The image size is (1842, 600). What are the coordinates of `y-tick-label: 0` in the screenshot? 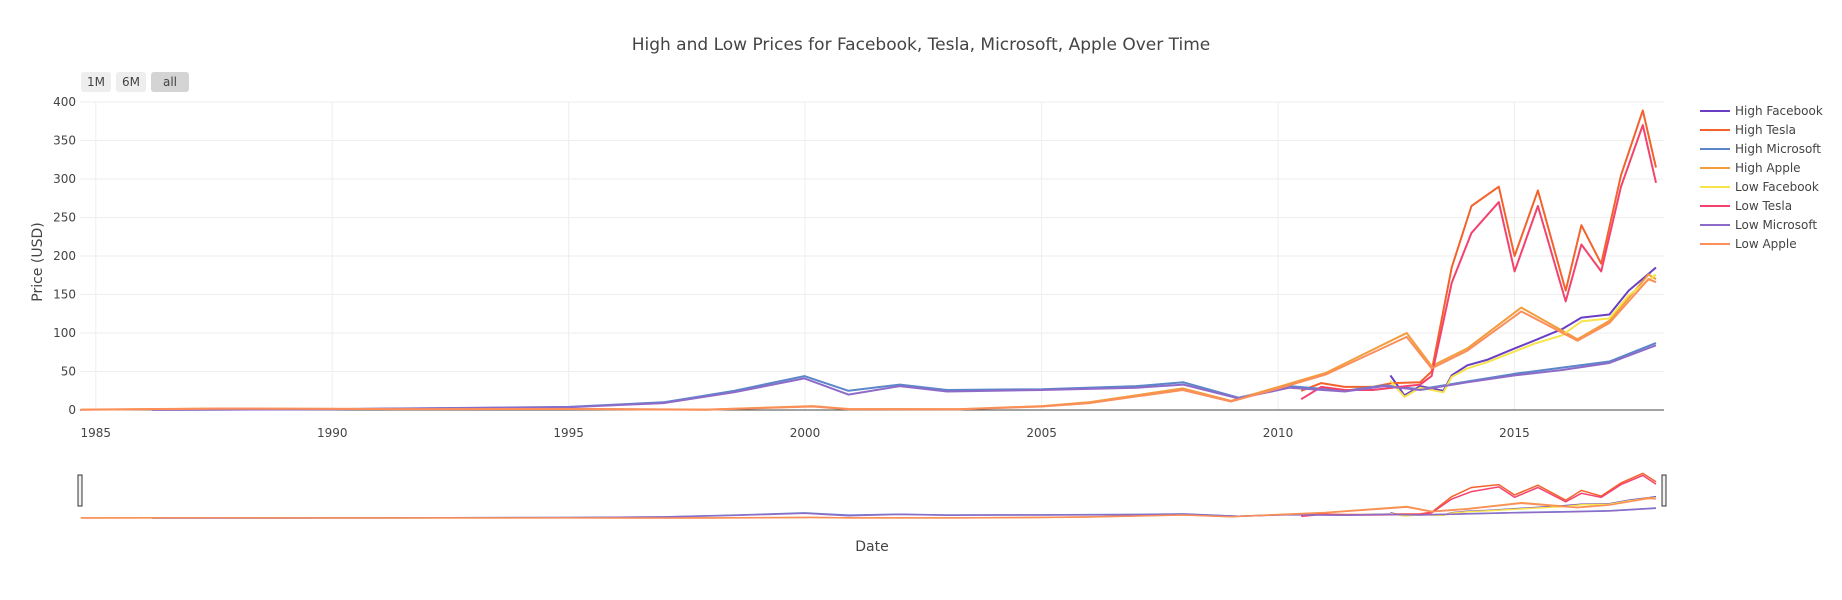 It's located at (72, 410).